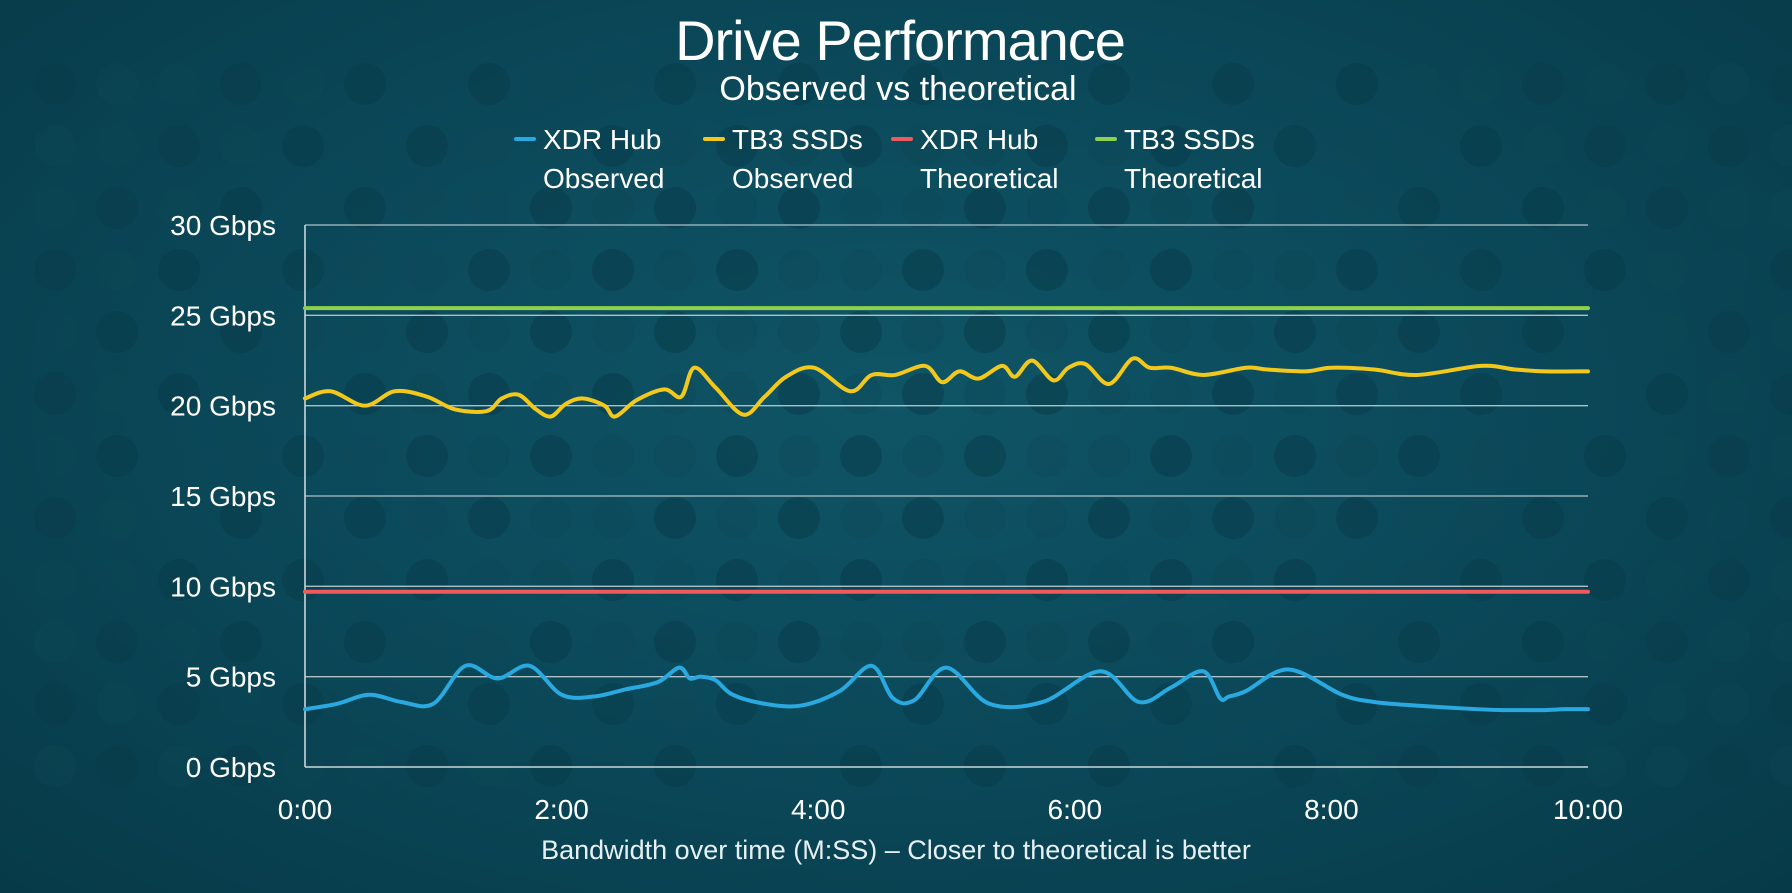 The image size is (1792, 893). Describe the element at coordinates (231, 677) in the screenshot. I see `y-tick-label: 5 Gbps` at that location.